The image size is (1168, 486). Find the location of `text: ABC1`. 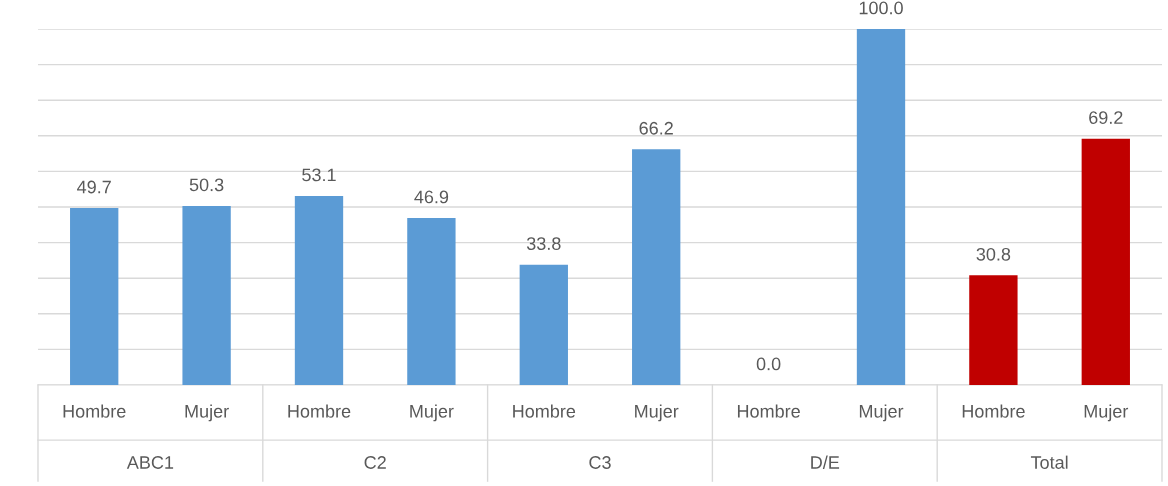

text: ABC1 is located at coordinates (150, 462).